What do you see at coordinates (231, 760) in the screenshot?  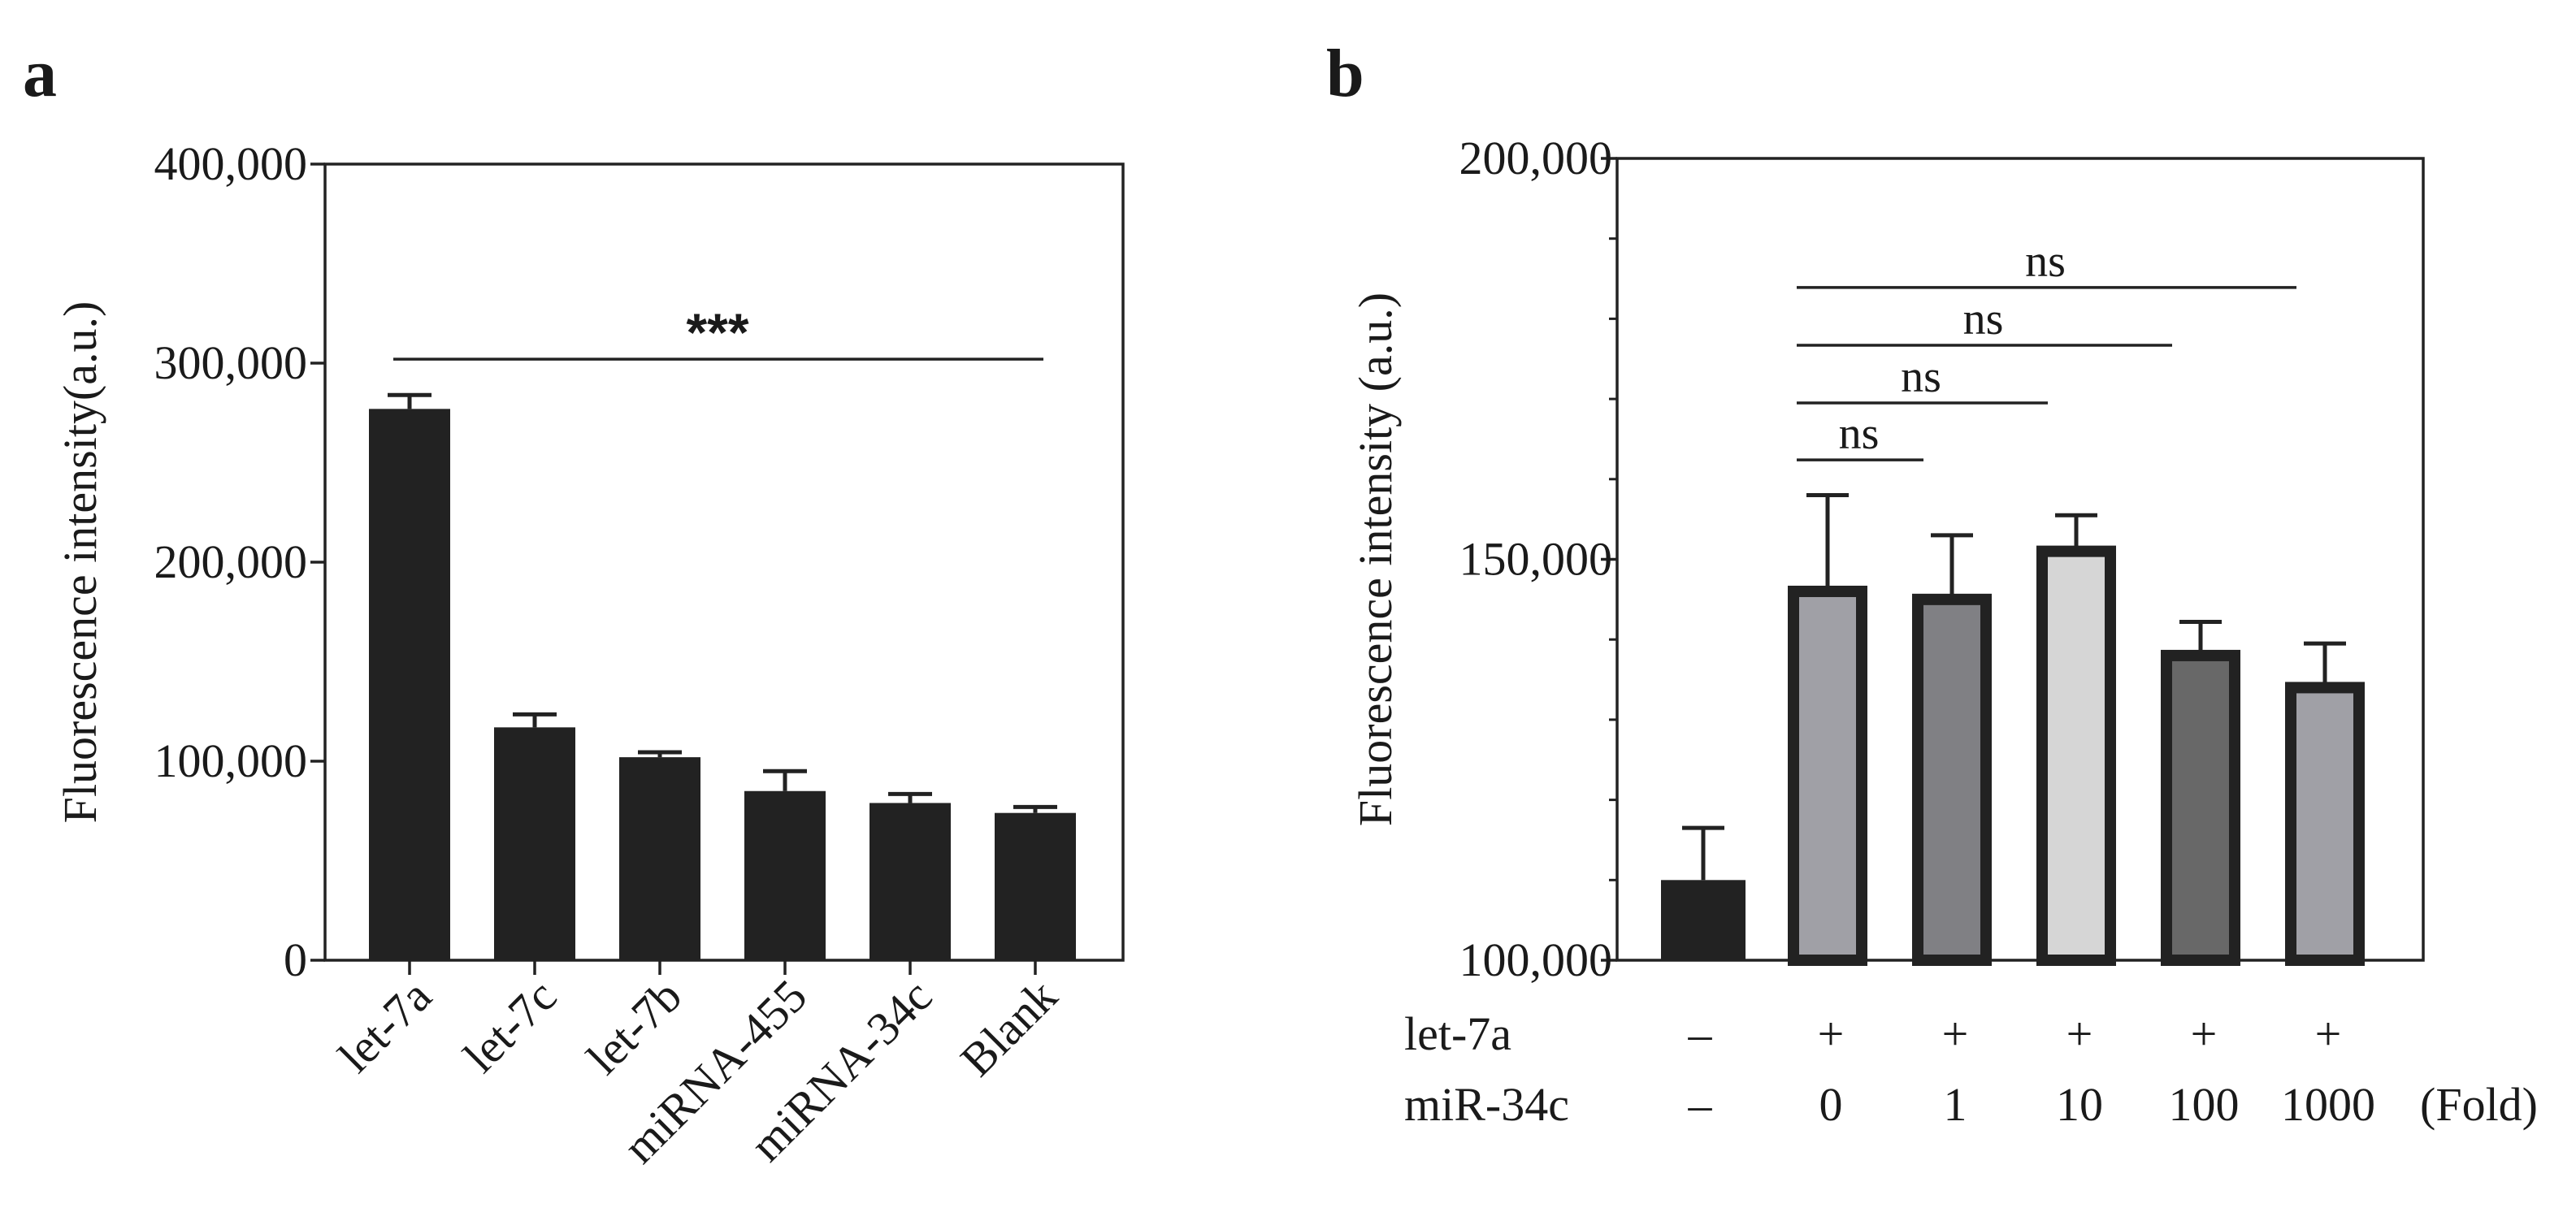 I see `y-tick-label-a: 100,000` at bounding box center [231, 760].